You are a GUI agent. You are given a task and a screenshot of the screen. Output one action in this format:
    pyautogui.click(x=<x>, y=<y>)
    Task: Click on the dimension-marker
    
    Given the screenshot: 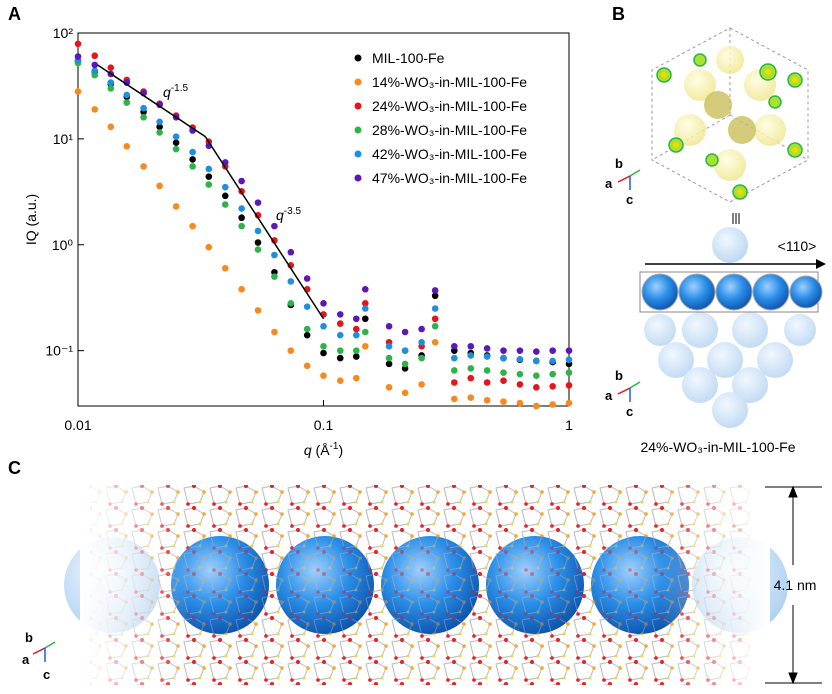 What is the action you would take?
    pyautogui.click(x=793, y=585)
    